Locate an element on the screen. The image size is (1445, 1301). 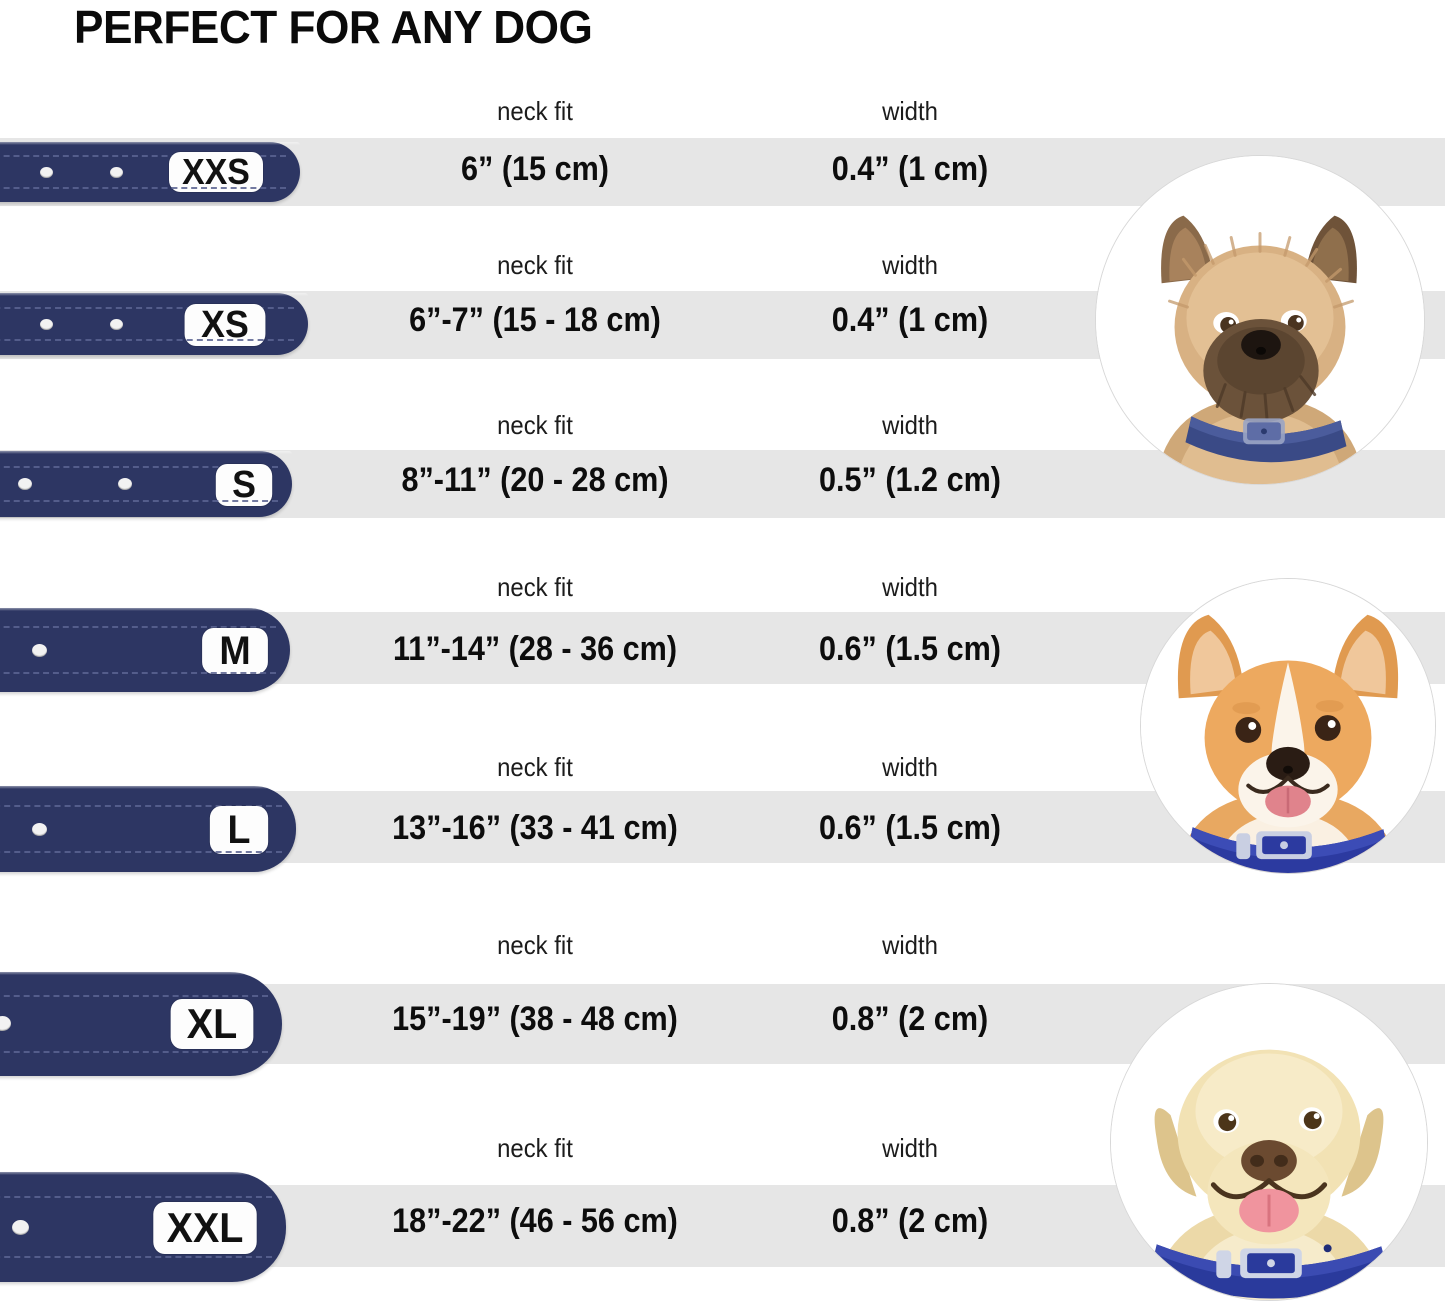
size-badge-label: L is located at coordinates (239, 829).